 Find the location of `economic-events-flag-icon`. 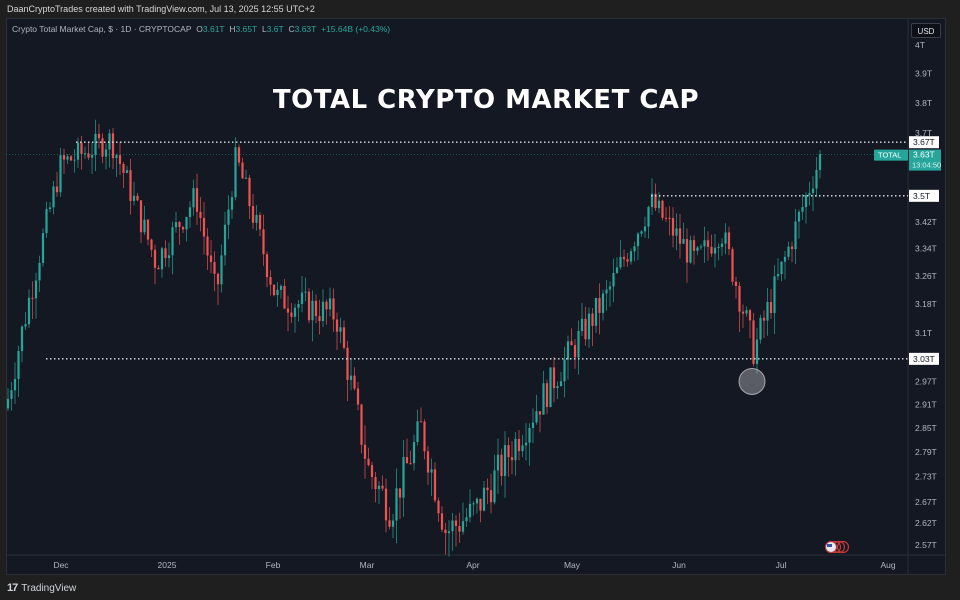

economic-events-flag-icon is located at coordinates (837, 547).